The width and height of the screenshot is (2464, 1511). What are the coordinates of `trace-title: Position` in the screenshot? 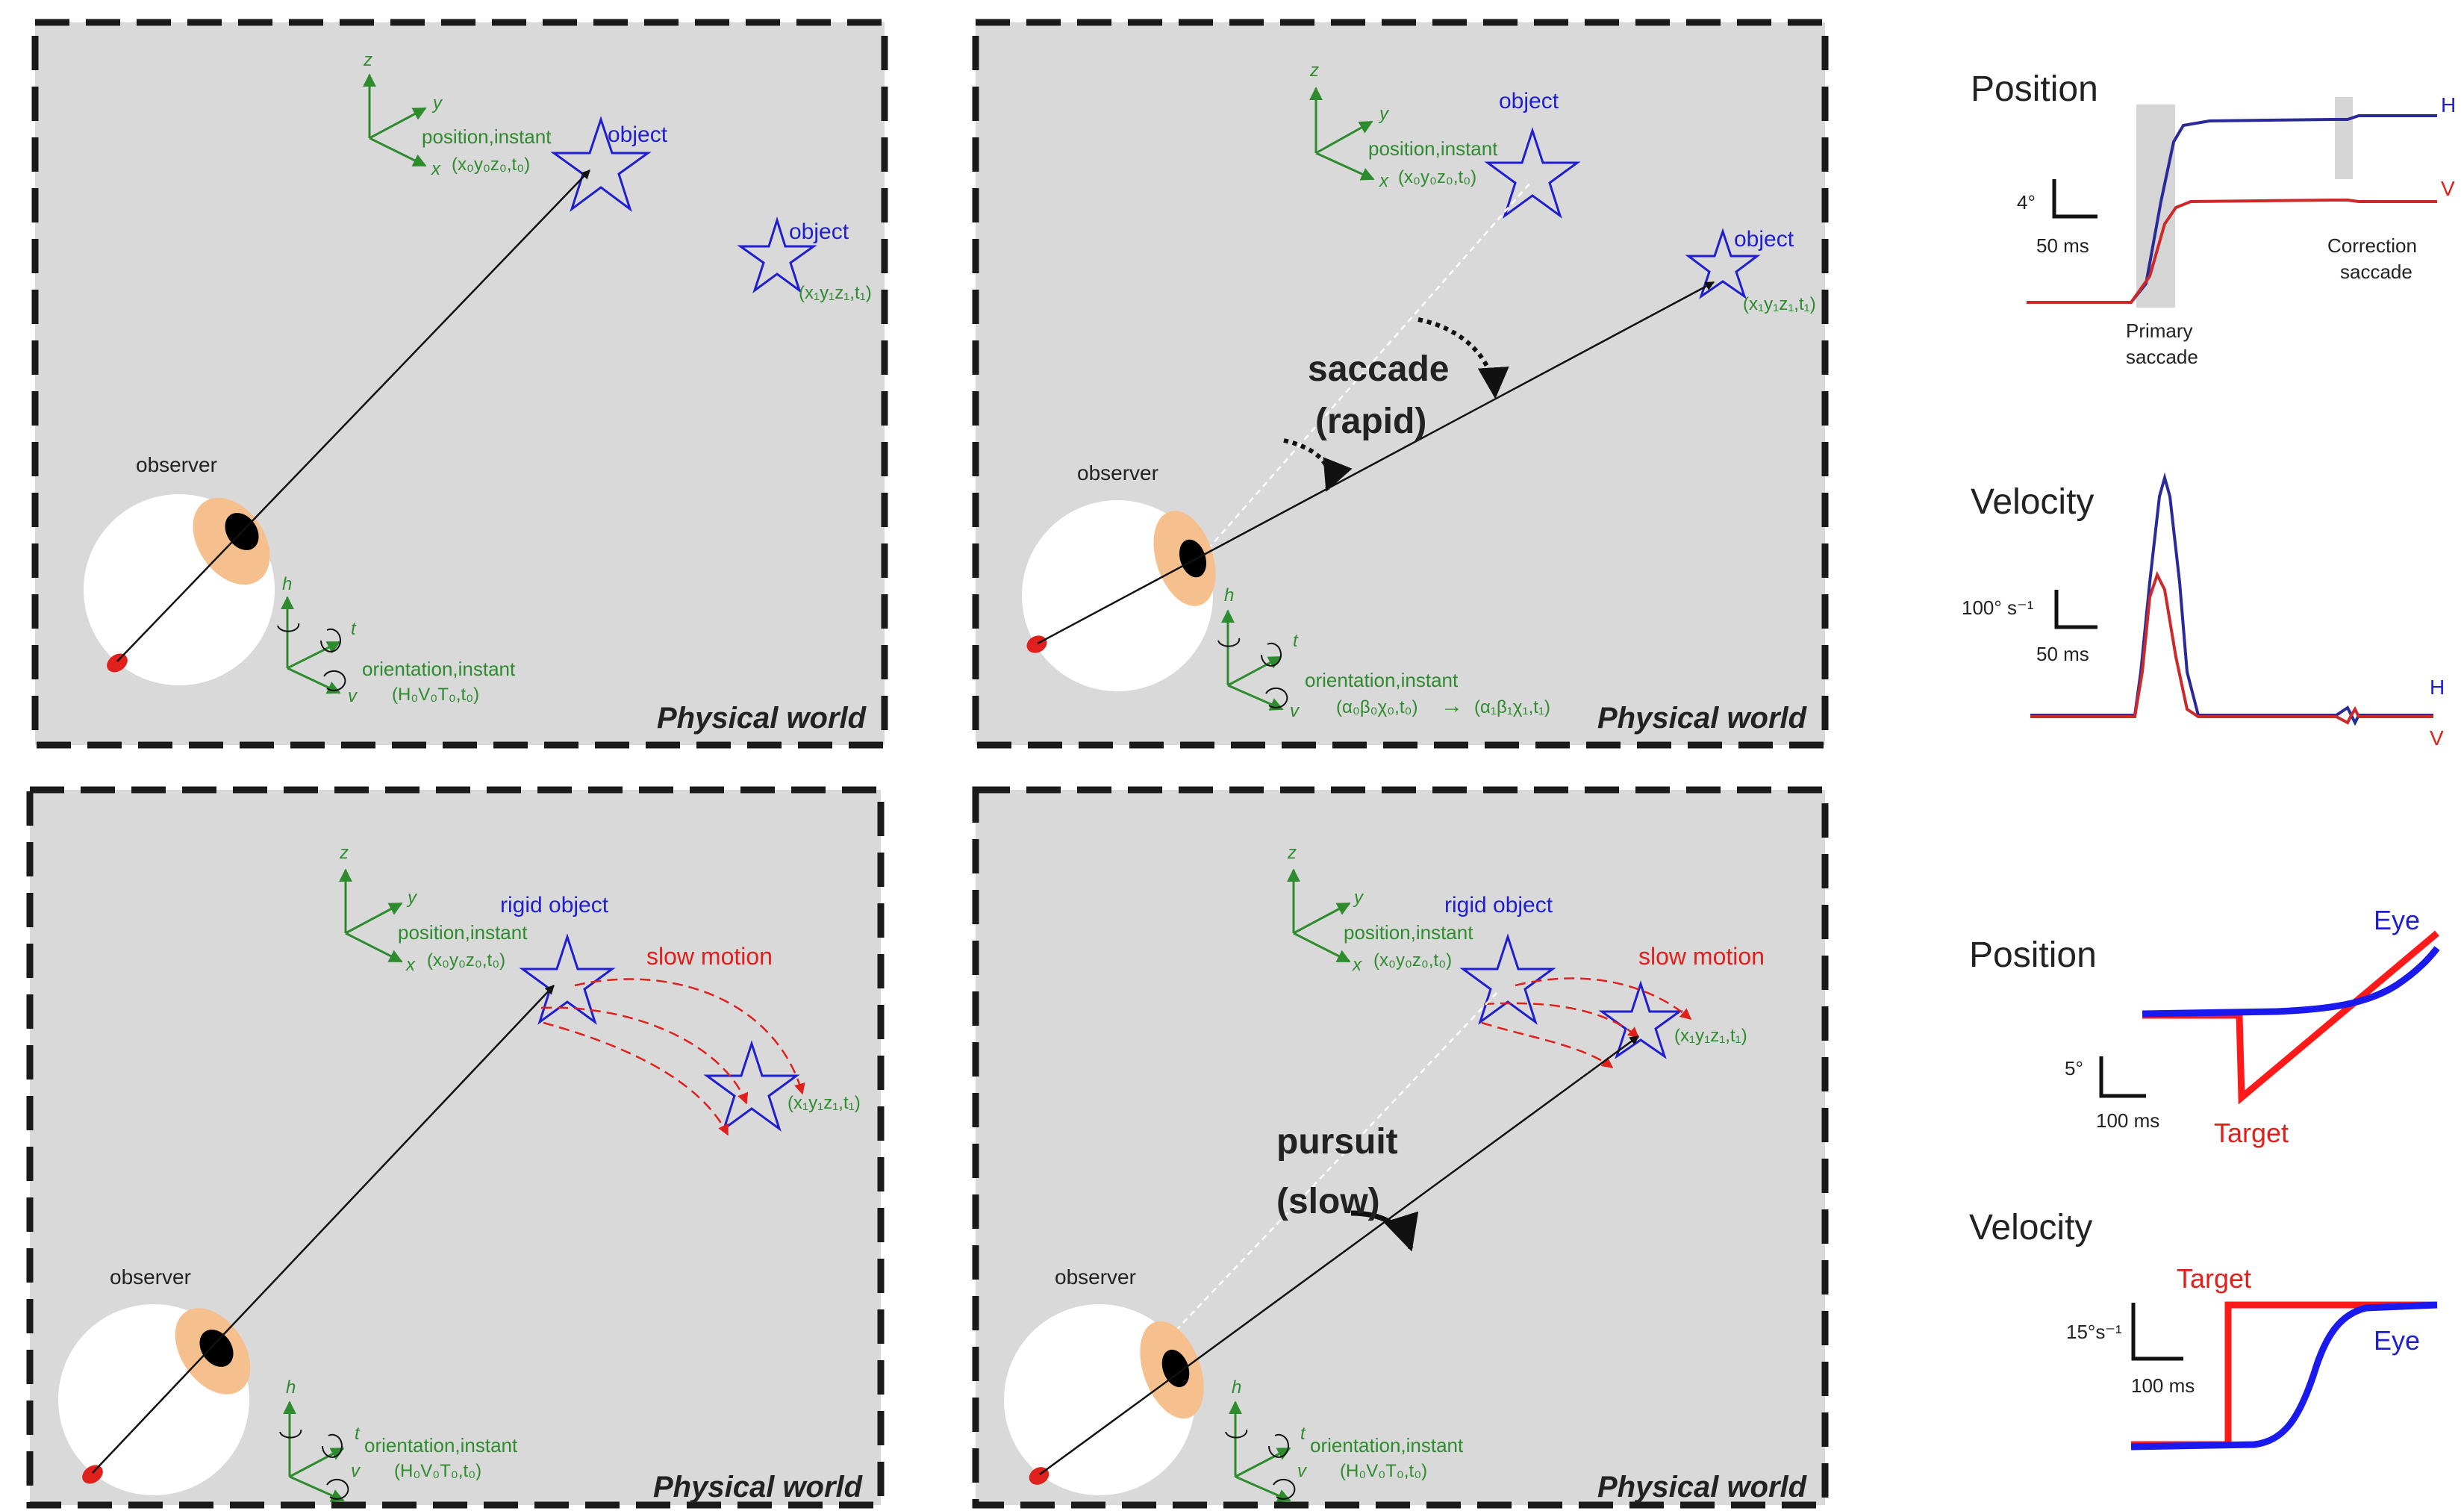 It's located at (2034, 89).